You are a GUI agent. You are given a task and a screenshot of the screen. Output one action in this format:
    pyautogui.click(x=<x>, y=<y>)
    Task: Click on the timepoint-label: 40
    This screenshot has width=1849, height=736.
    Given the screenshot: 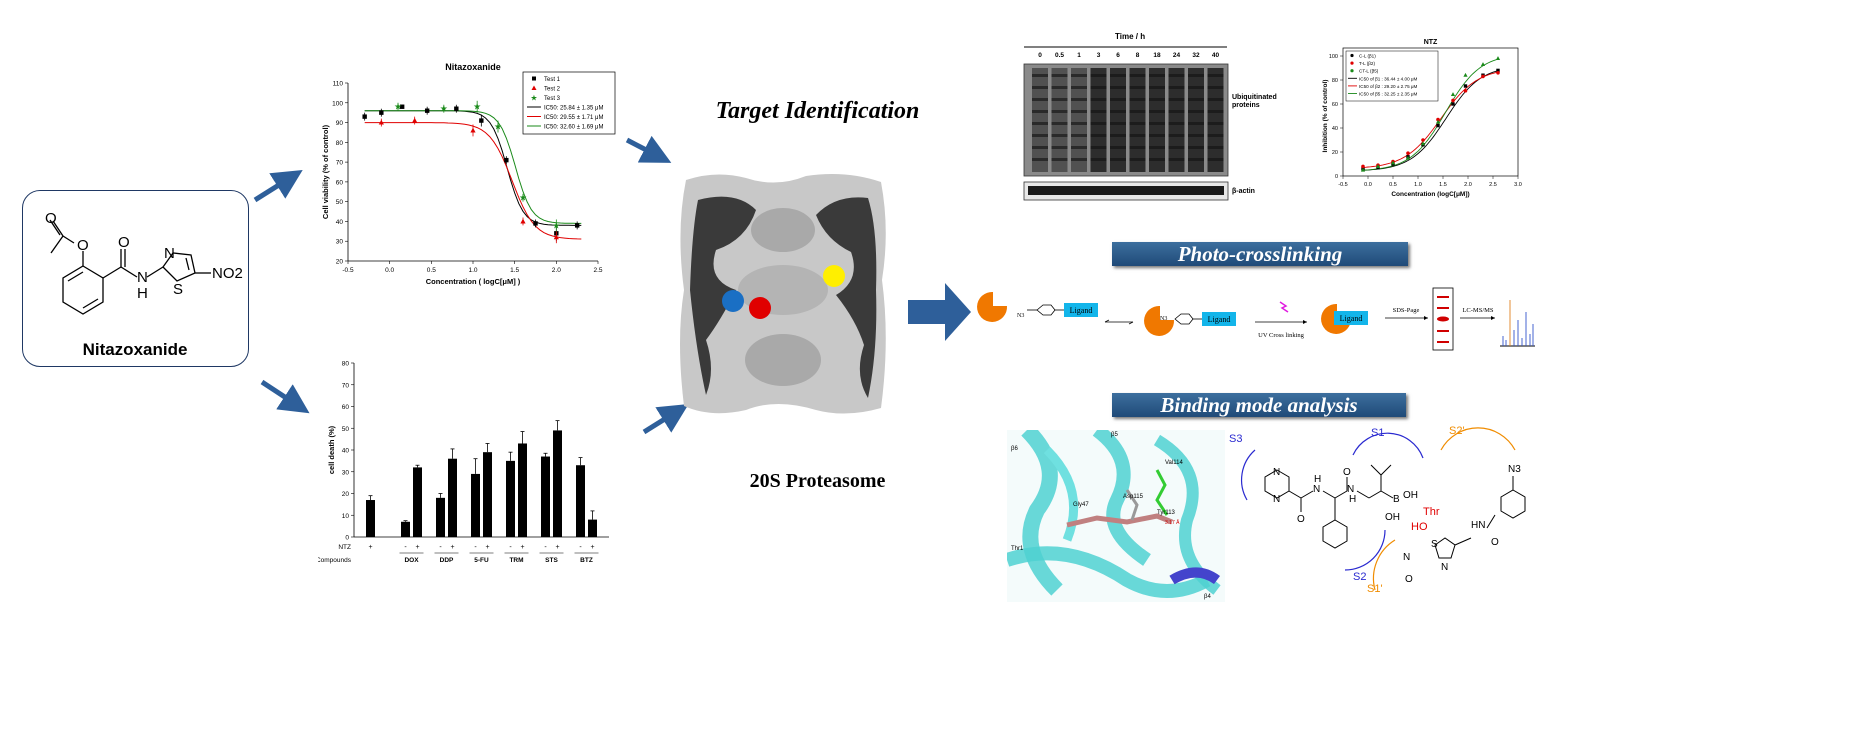 What is the action you would take?
    pyautogui.click(x=1216, y=55)
    